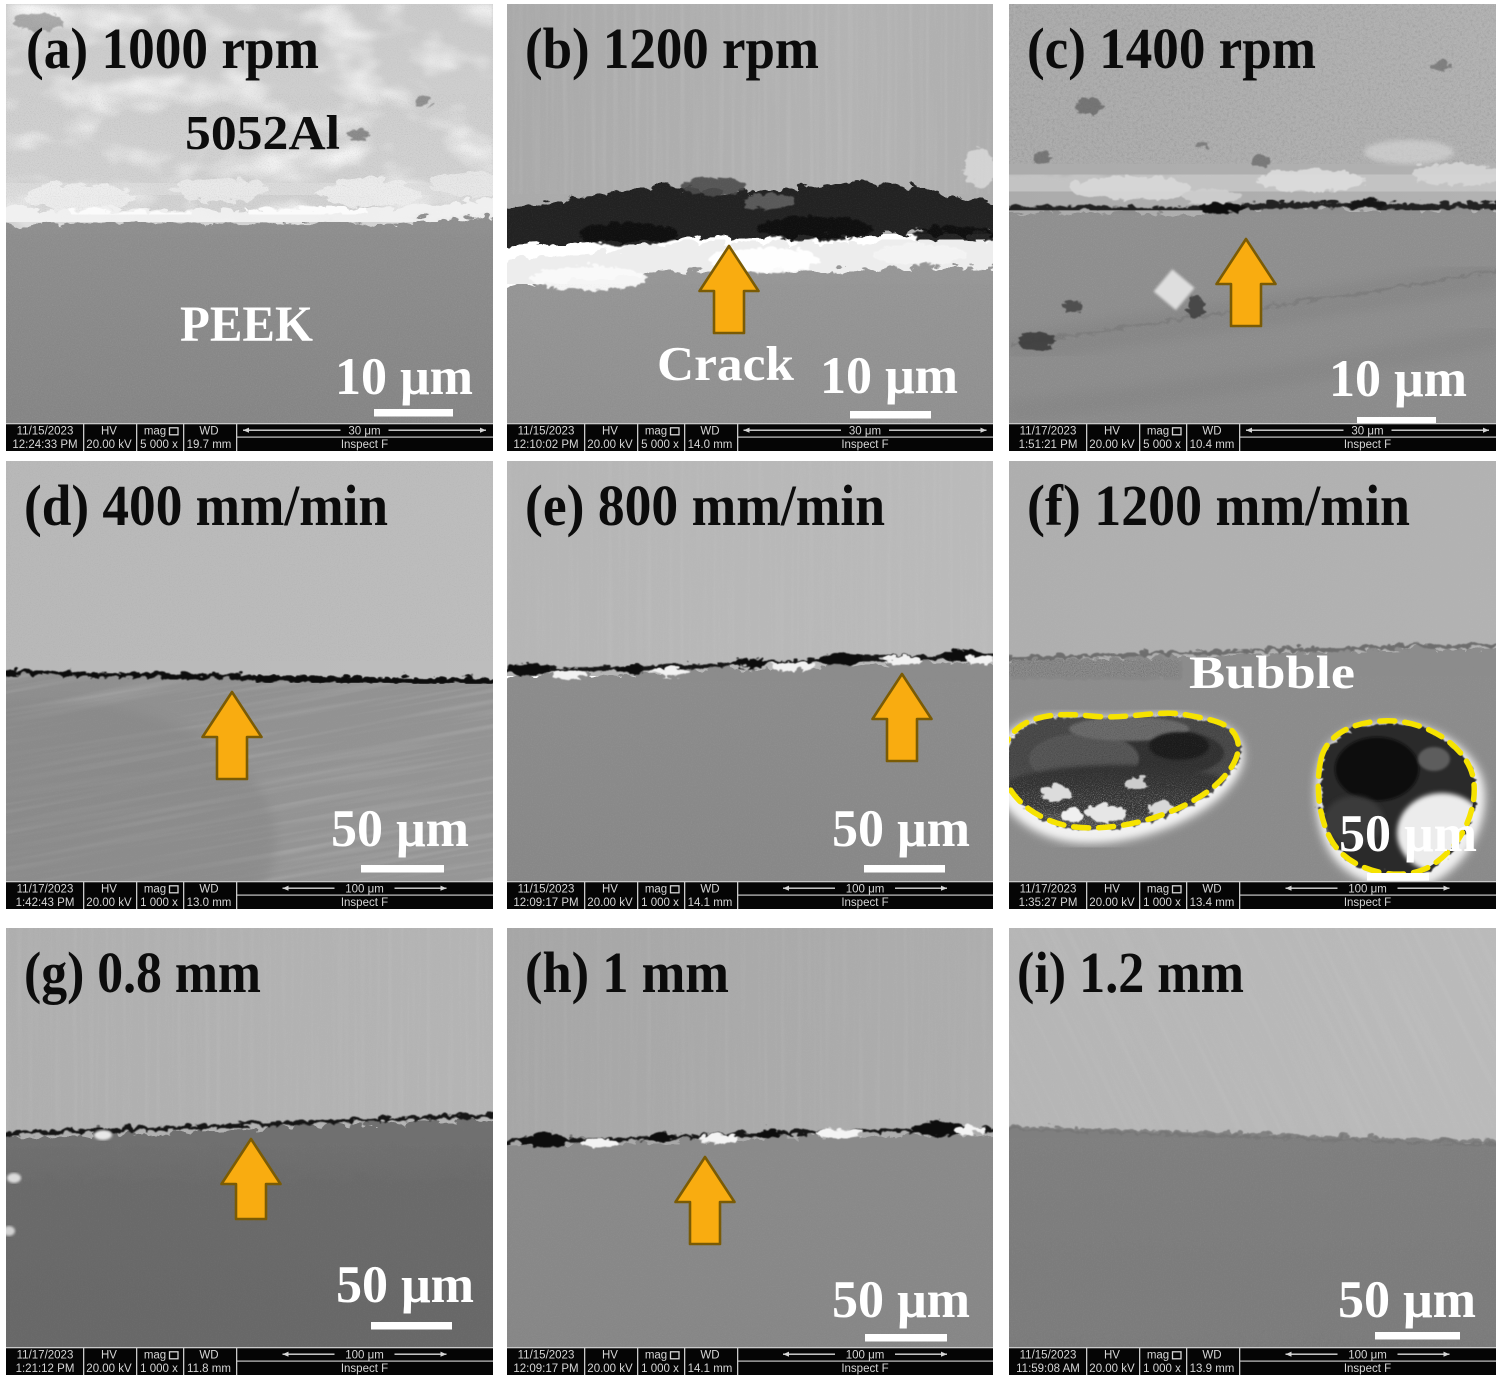  What do you see at coordinates (1048, 445) in the screenshot?
I see `svg-text: 1:51:21 PM` at bounding box center [1048, 445].